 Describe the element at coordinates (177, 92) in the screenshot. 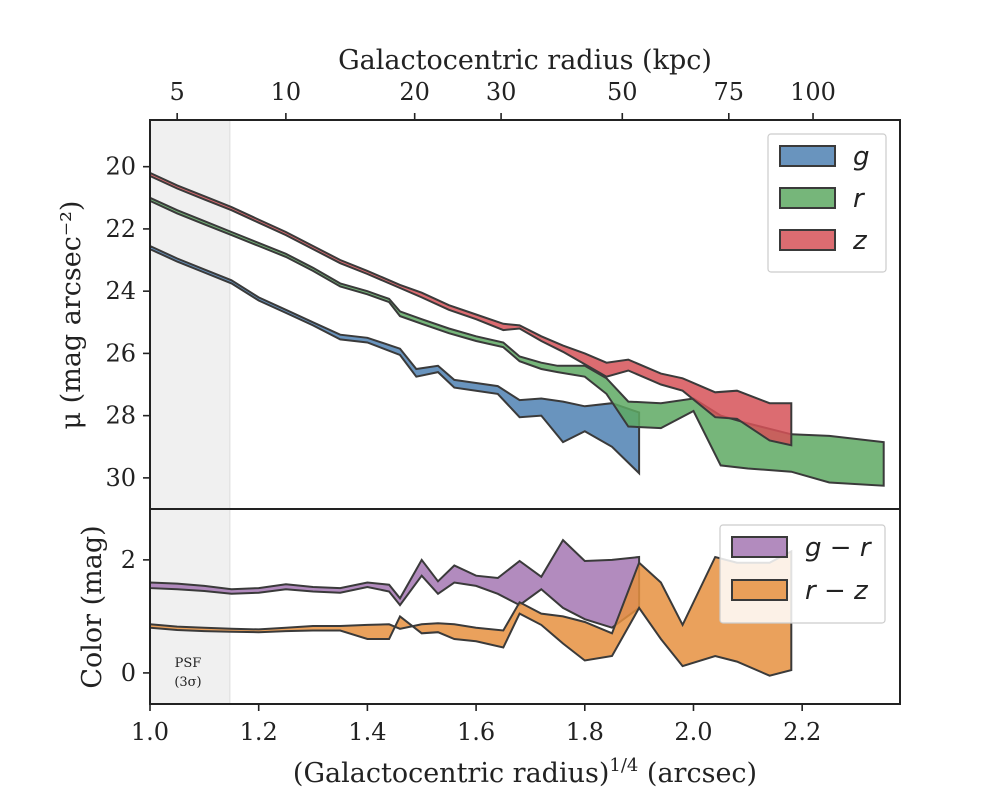

I see `top-tick-label: 5` at that location.